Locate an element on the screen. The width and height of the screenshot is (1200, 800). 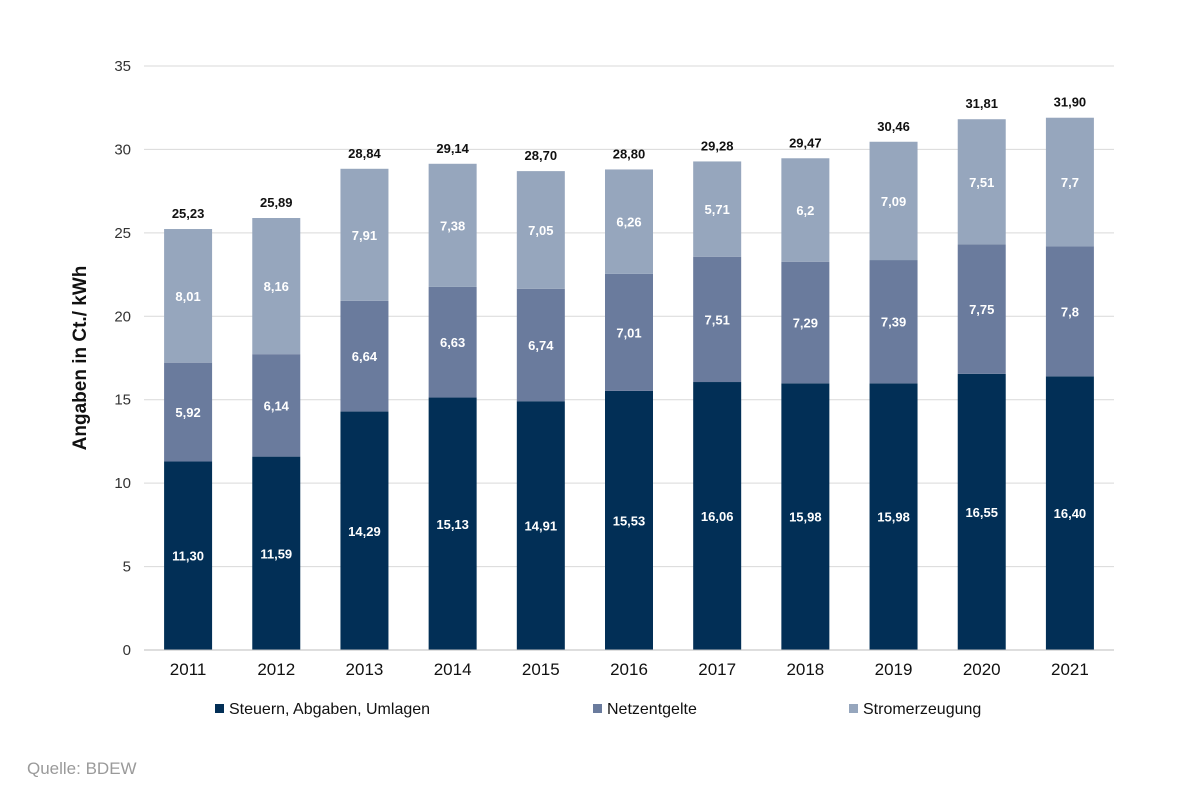
bar-segment-label: 7,38 is located at coordinates (452, 225).